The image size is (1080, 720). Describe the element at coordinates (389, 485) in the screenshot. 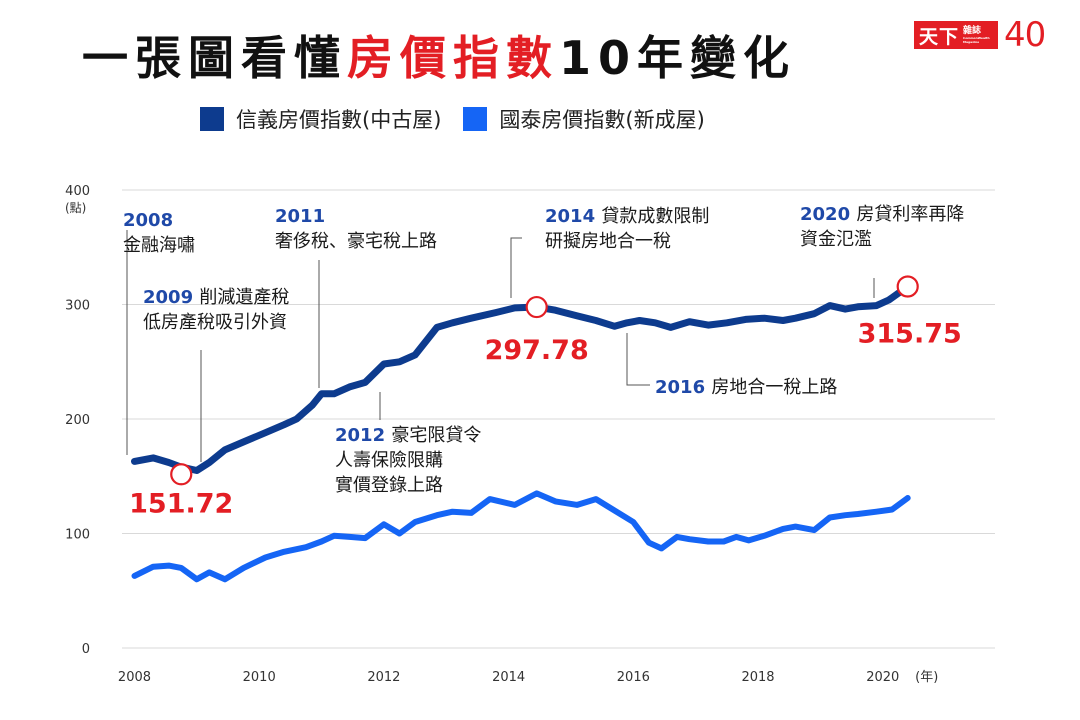

I see `annotation-2012-text-3: 實價登錄上路` at that location.